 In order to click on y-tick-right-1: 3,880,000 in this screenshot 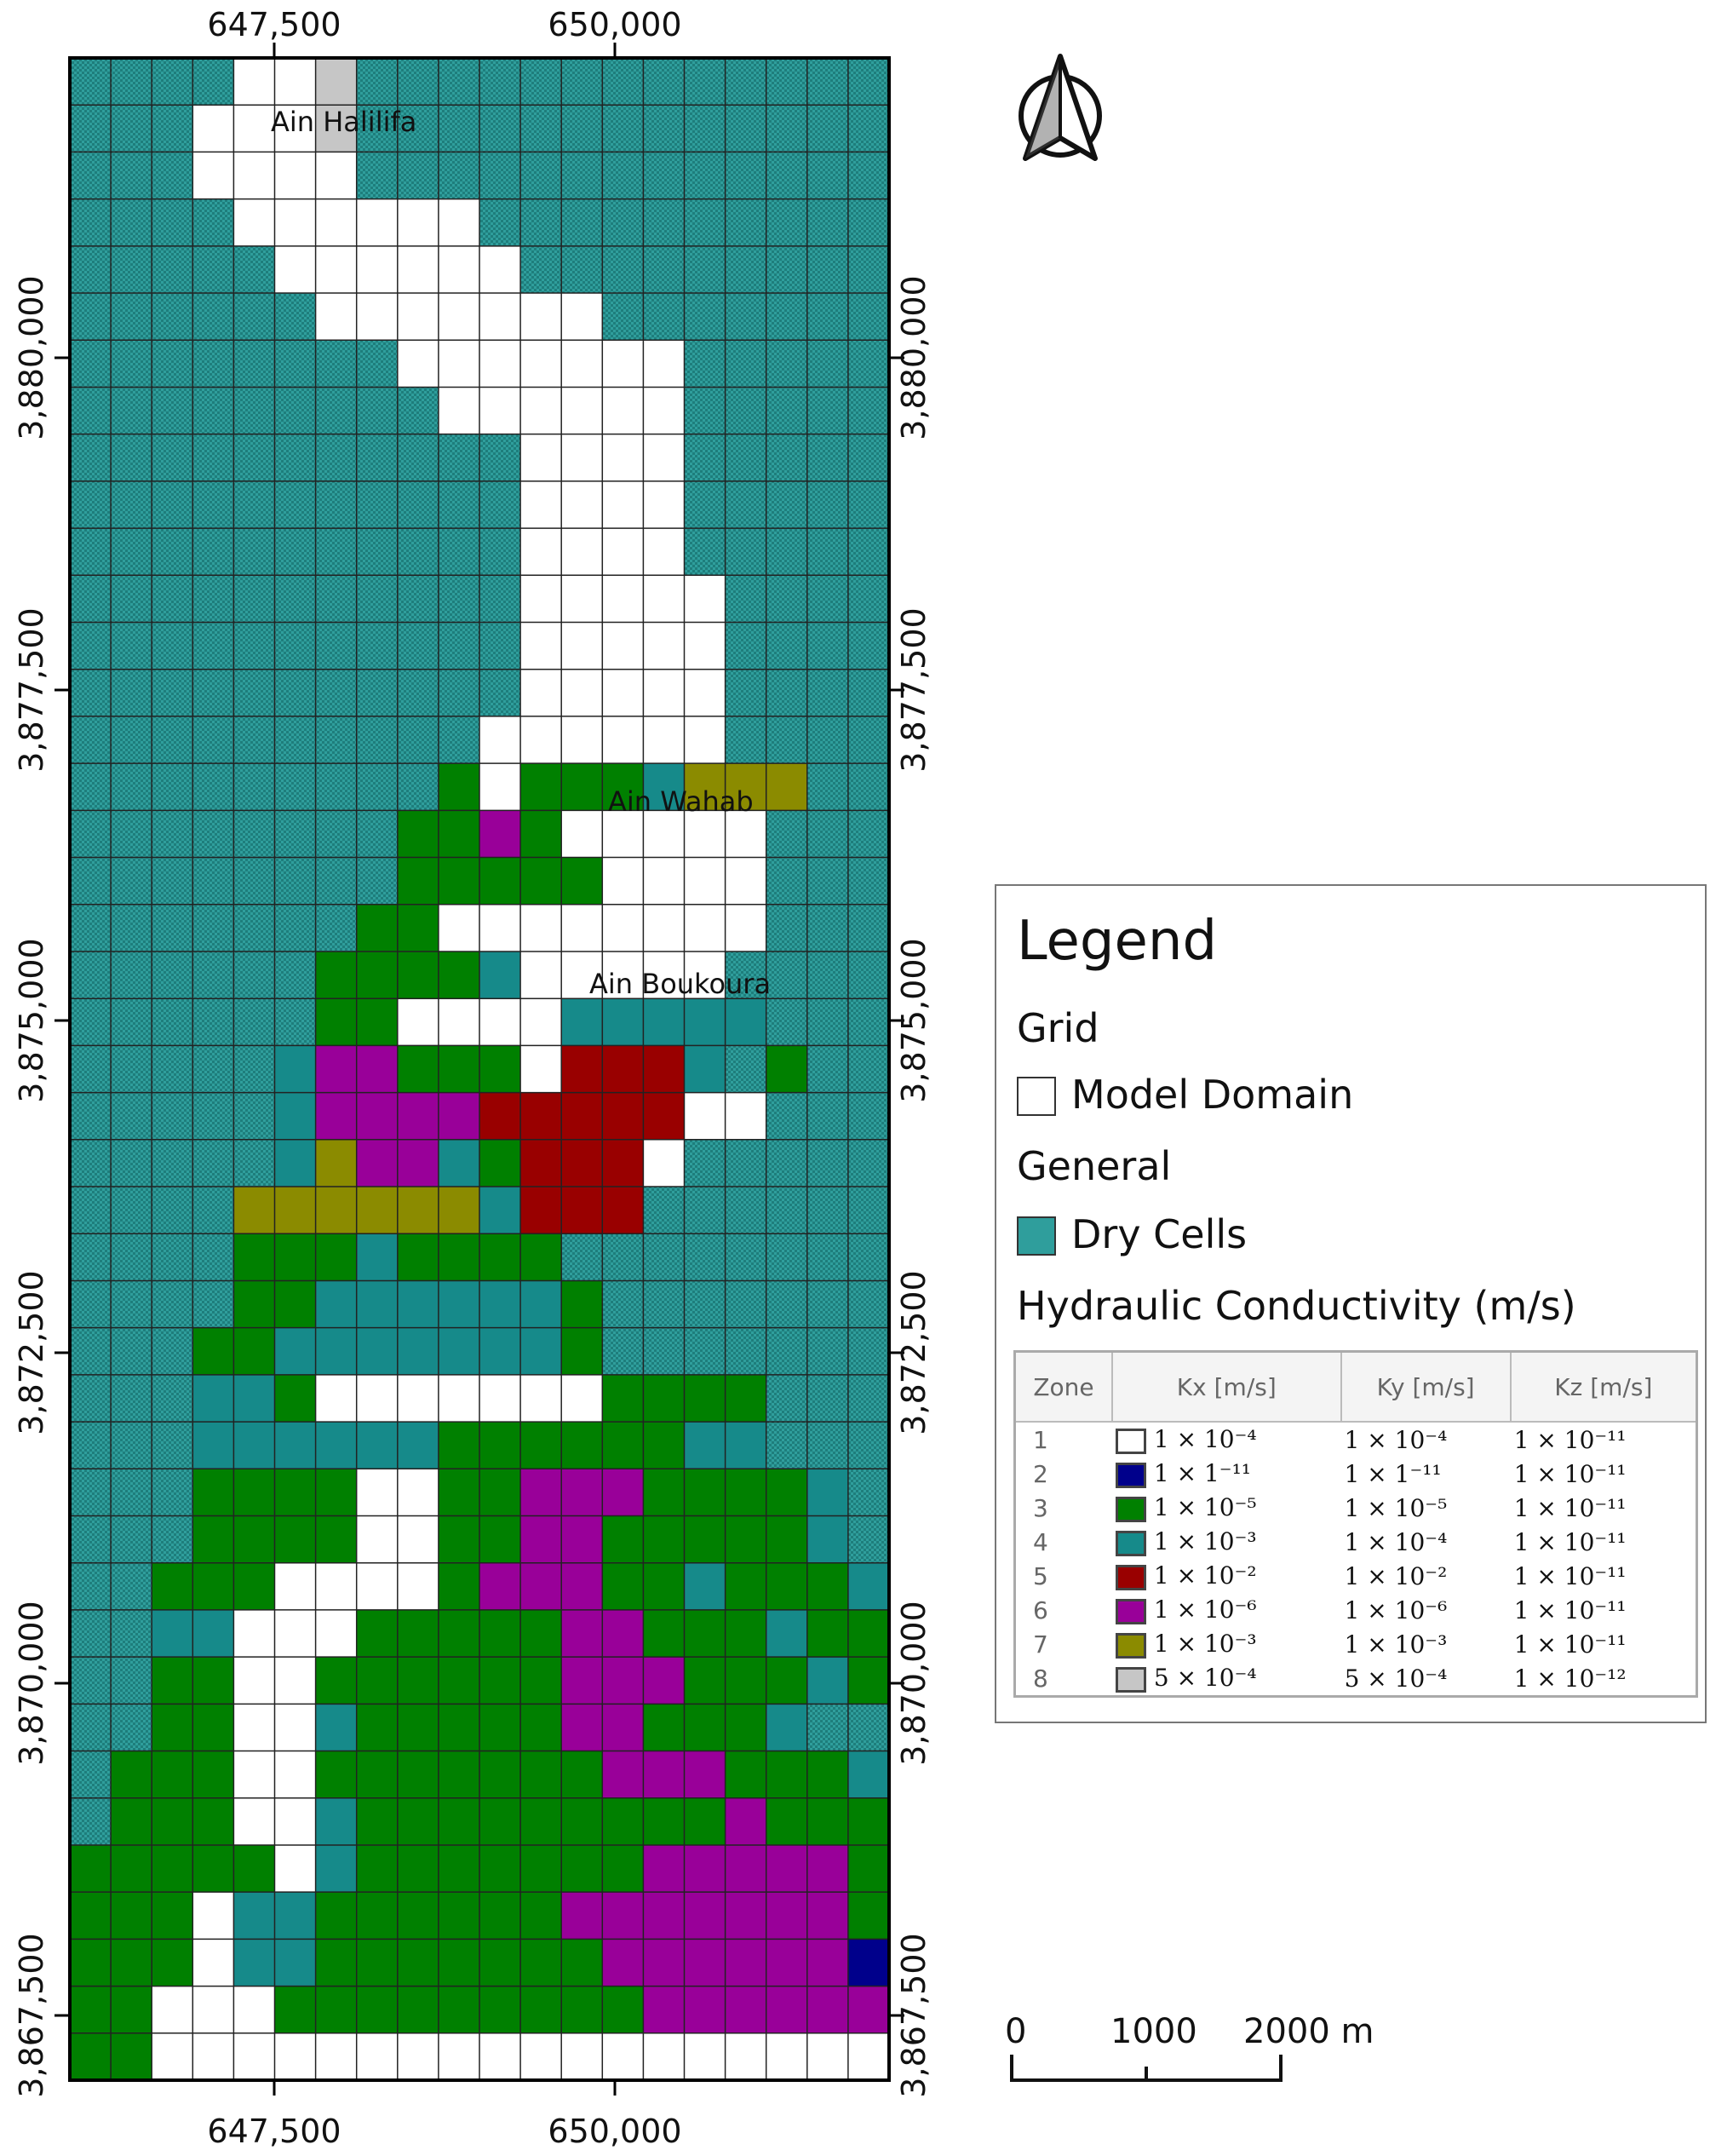, I will do `click(913, 357)`.